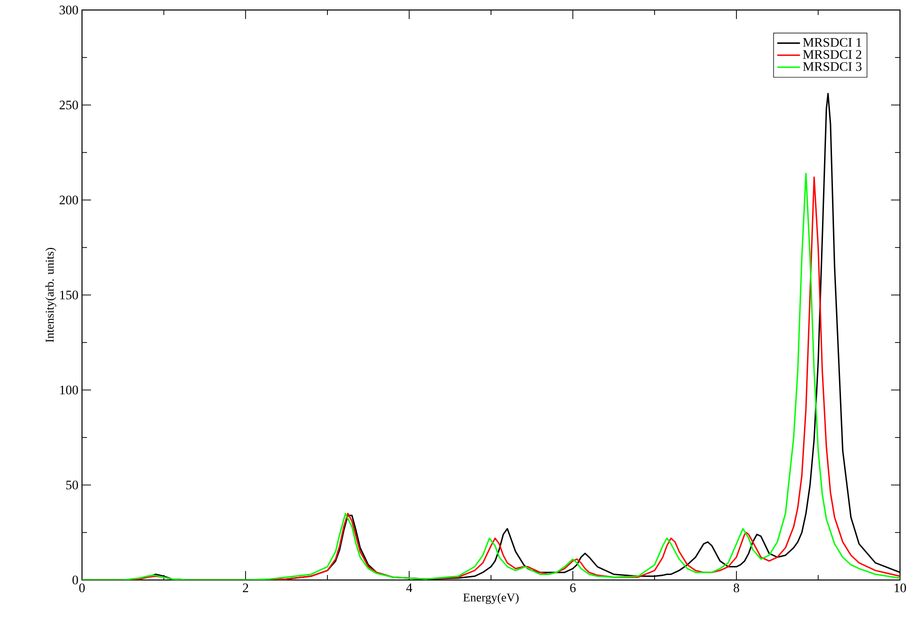 Image resolution: width=916 pixels, height=639 pixels. I want to click on x-tick-label: 2, so click(245, 588).